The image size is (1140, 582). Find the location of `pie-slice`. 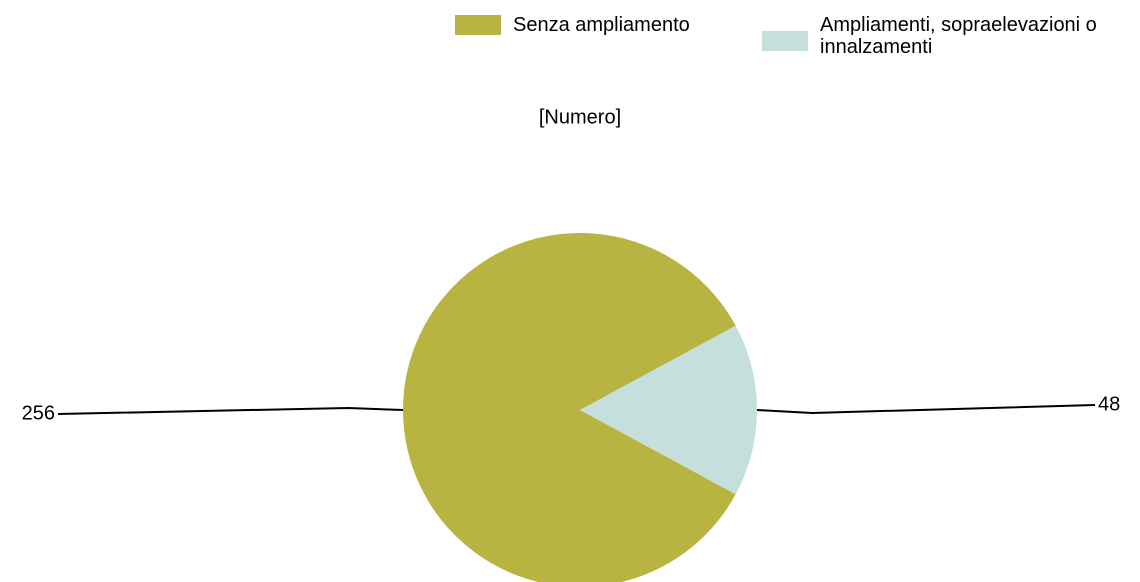

pie-slice is located at coordinates (669, 410).